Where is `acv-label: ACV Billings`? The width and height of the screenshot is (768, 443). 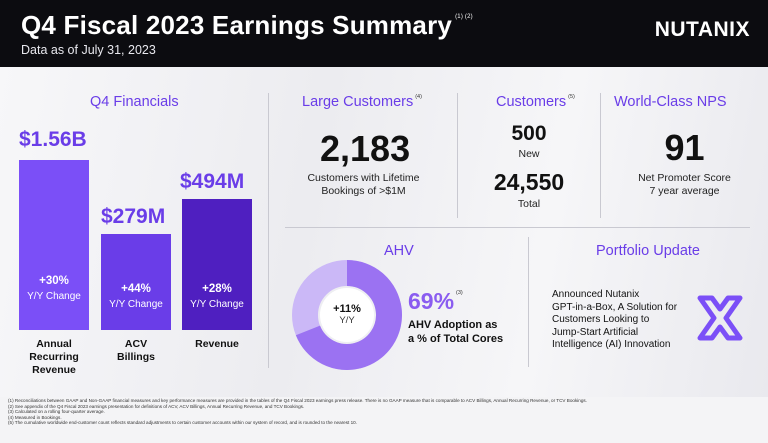
acv-label: ACV Billings is located at coordinates (136, 350).